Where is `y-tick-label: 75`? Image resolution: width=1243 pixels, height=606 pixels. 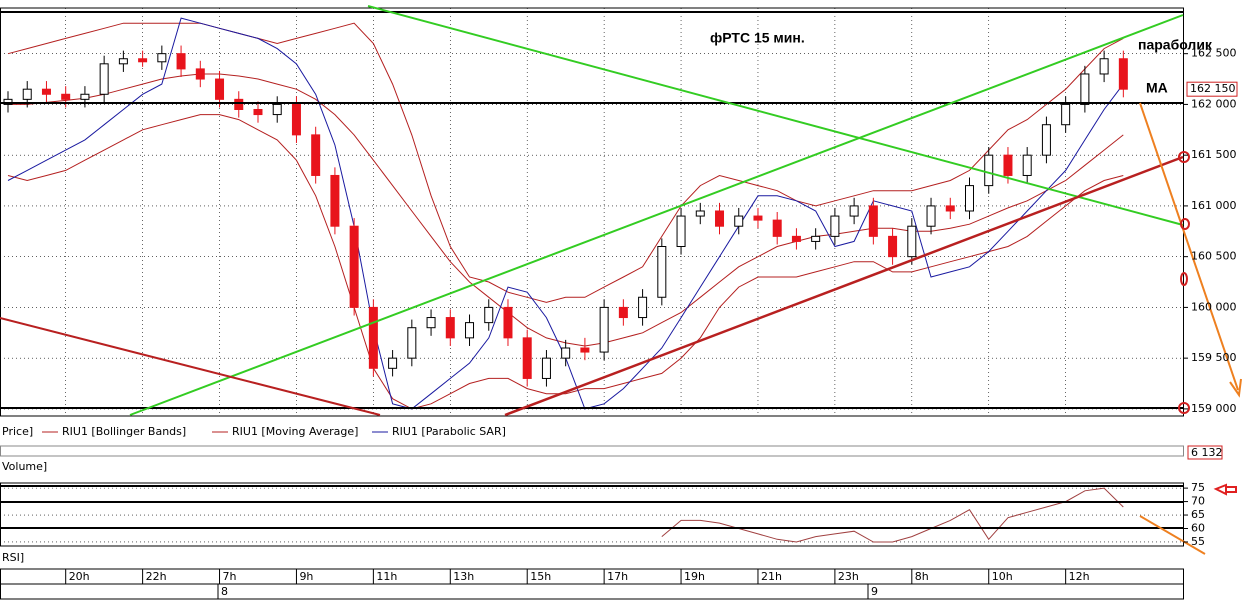 y-tick-label: 75 is located at coordinates (1198, 487).